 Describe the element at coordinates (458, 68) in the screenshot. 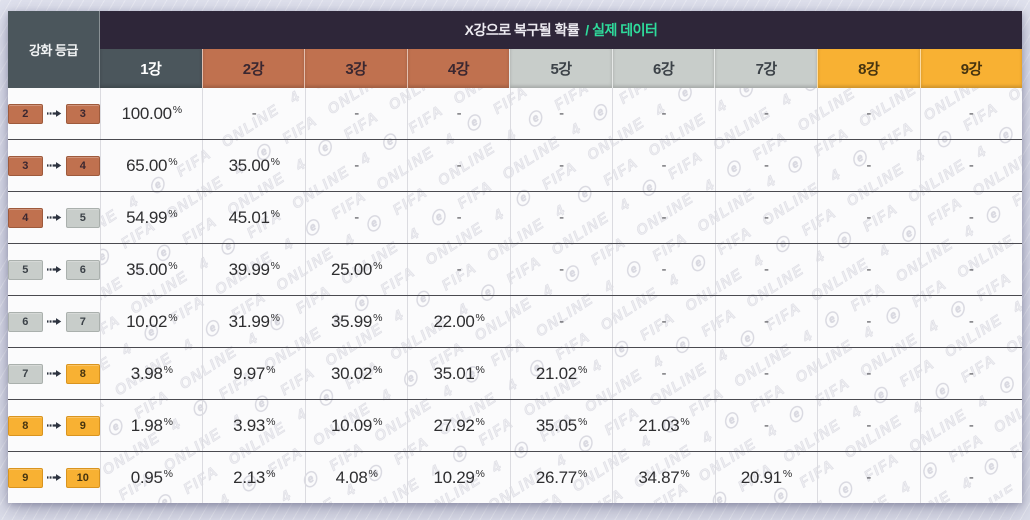

I see `column-header-4강: 4강` at that location.